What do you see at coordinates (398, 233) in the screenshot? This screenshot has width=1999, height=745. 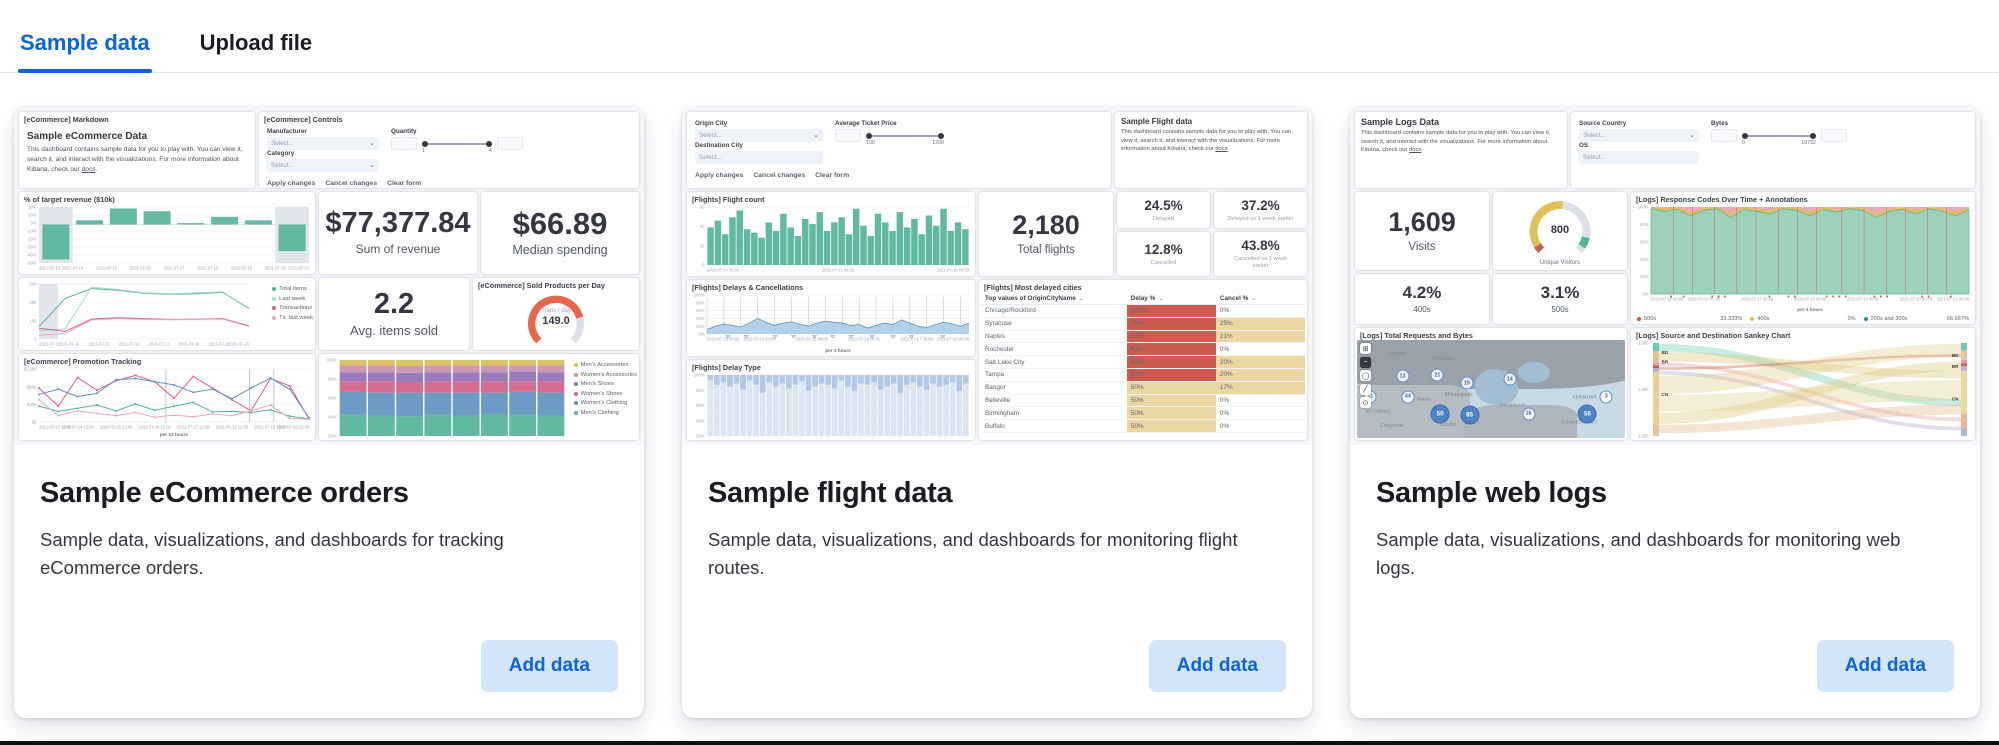 I see `sum-of-revenue-metric: $77,377.84 Sum of revenue` at bounding box center [398, 233].